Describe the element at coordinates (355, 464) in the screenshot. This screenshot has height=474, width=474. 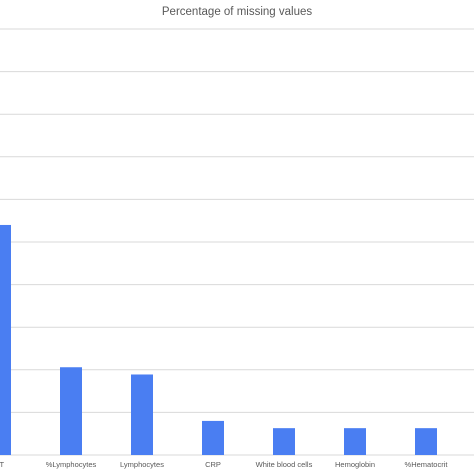
I see `x-tick-label: Hemoglobin` at that location.